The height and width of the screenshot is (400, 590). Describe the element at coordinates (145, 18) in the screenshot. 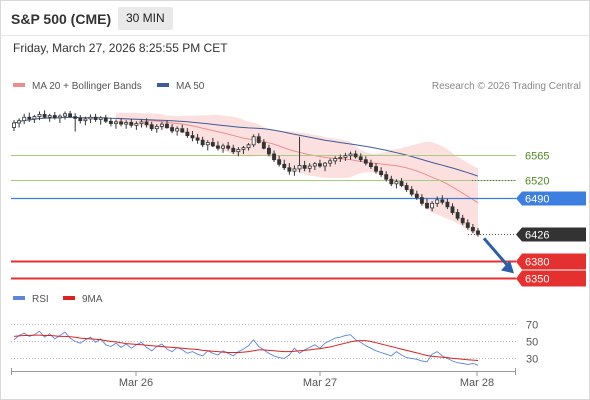

I see `timeframe-button: 30 MIN` at that location.